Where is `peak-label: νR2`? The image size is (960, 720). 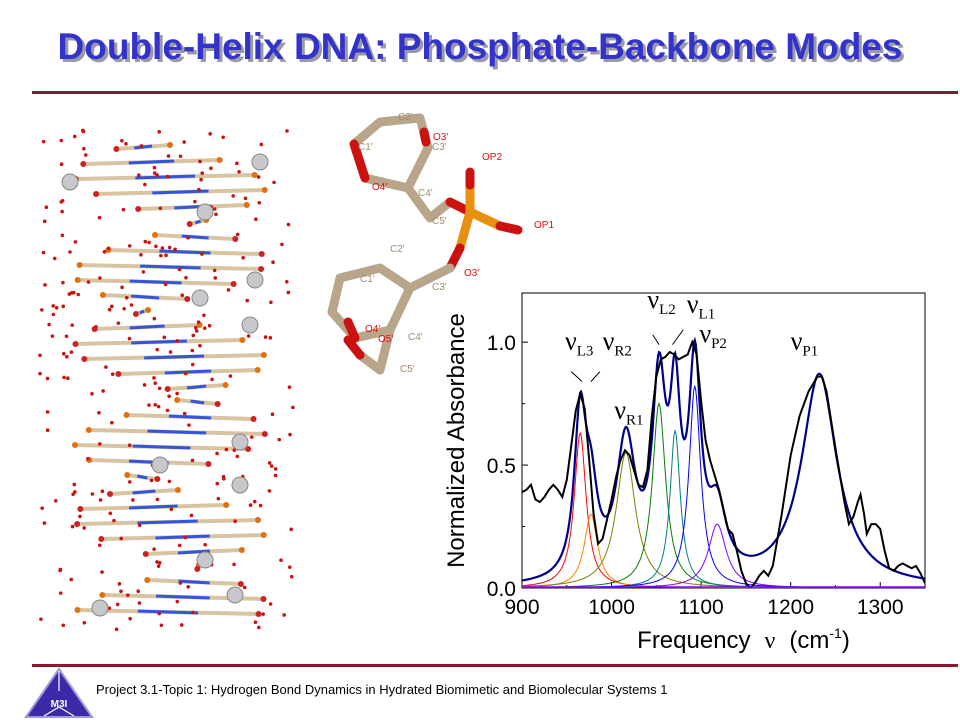 peak-label: νR2 is located at coordinates (617, 343).